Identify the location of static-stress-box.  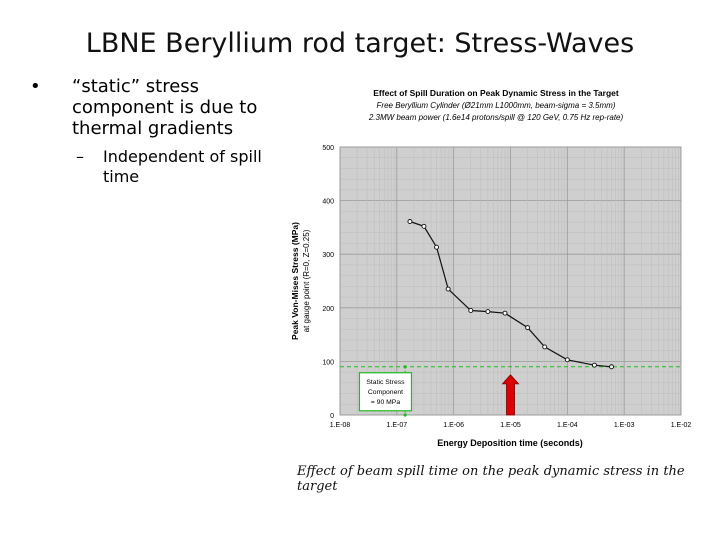
(385, 392).